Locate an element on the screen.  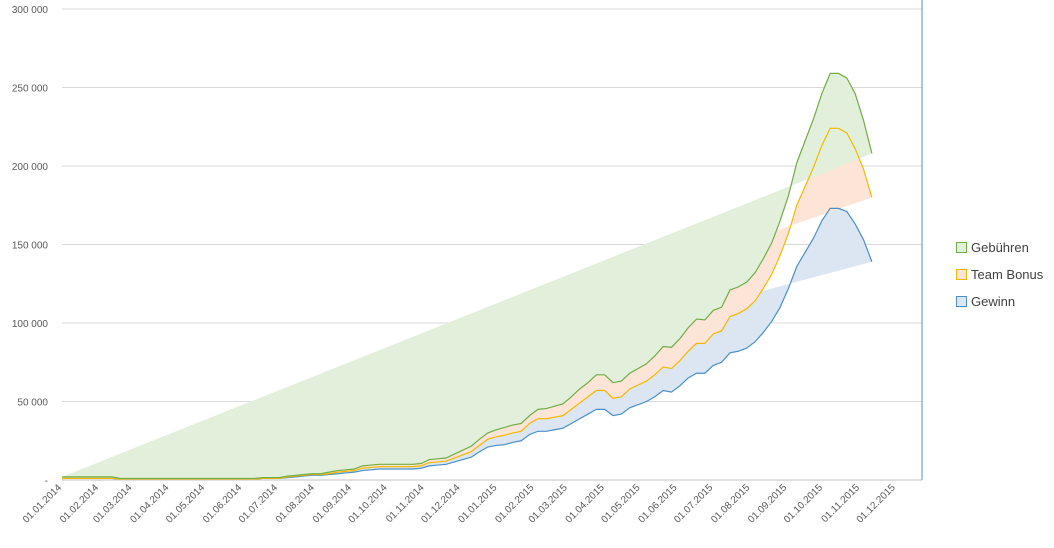
y-tick-label: 100 000 is located at coordinates (30, 324).